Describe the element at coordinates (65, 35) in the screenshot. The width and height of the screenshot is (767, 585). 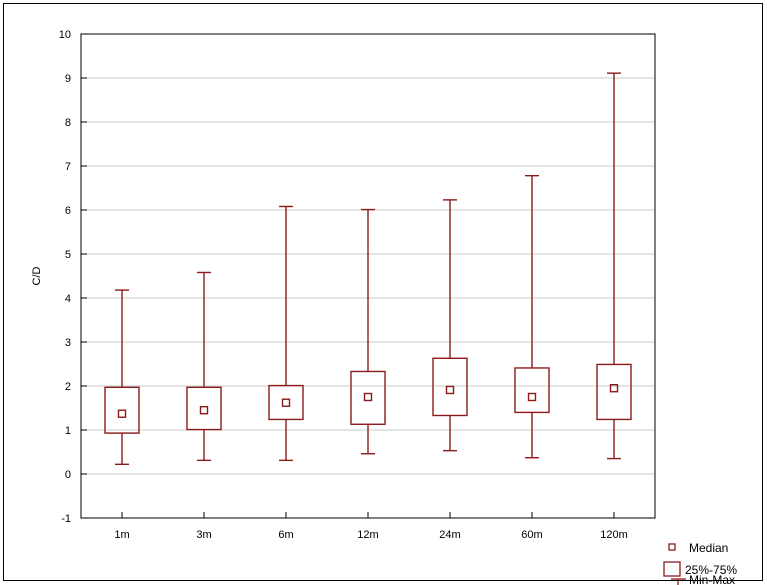
I see `y-tick-label: 10` at that location.